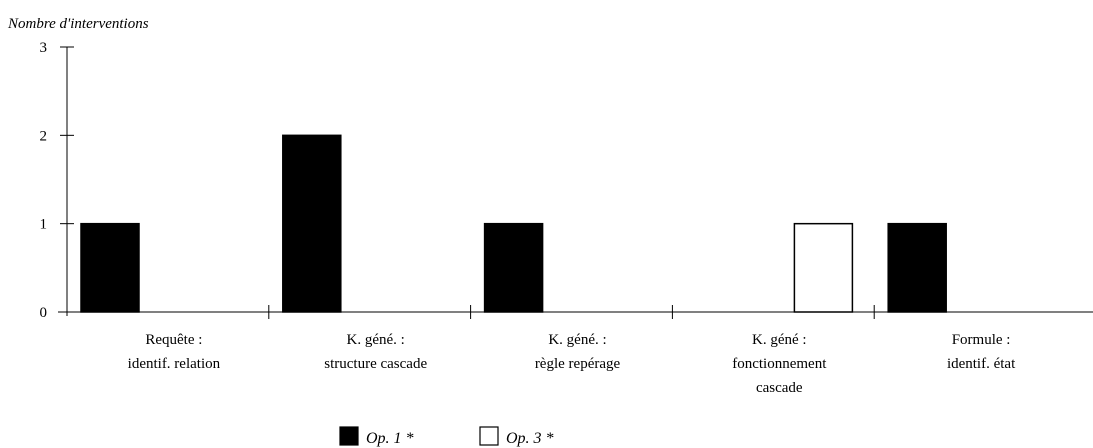 The height and width of the screenshot is (448, 1093). I want to click on y-ticks: 0 1 2 3, so click(57, 180).